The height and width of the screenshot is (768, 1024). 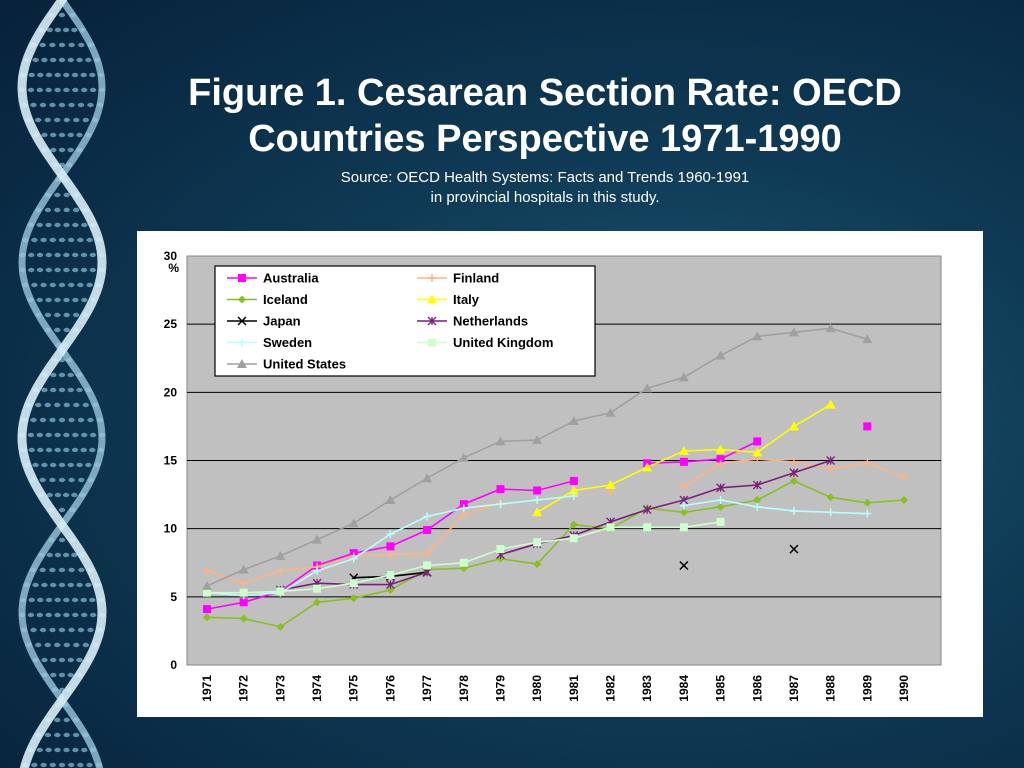 What do you see at coordinates (721, 688) in the screenshot?
I see `x-tick-label: 1985` at bounding box center [721, 688].